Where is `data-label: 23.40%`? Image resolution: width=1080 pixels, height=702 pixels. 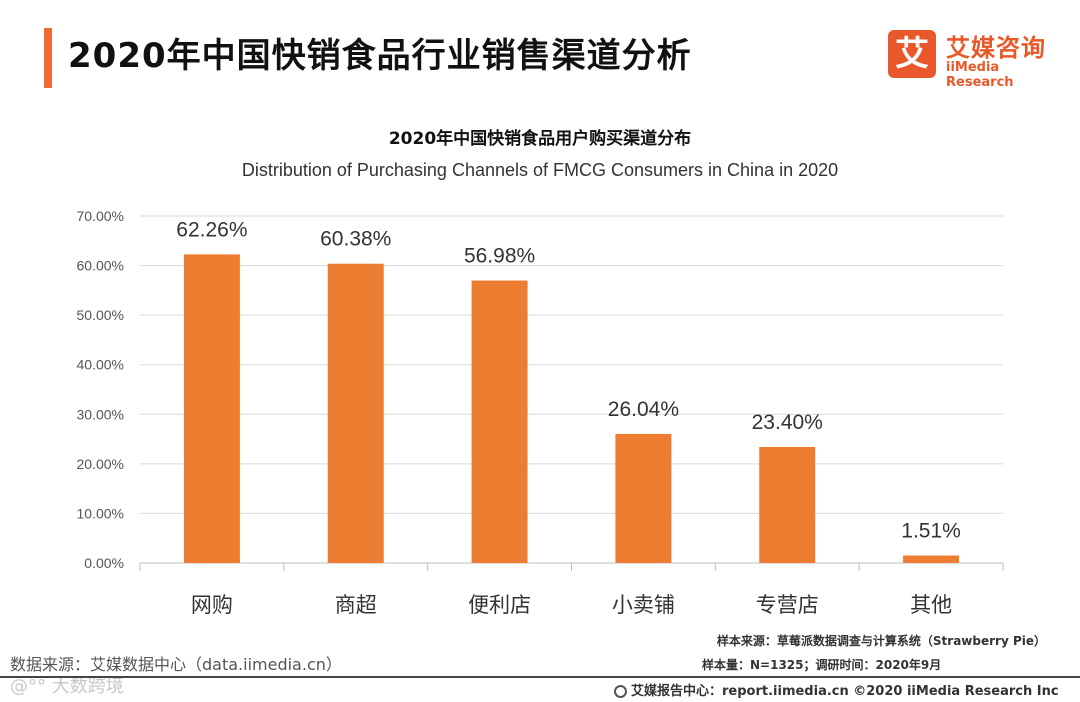 data-label: 23.40% is located at coordinates (787, 422).